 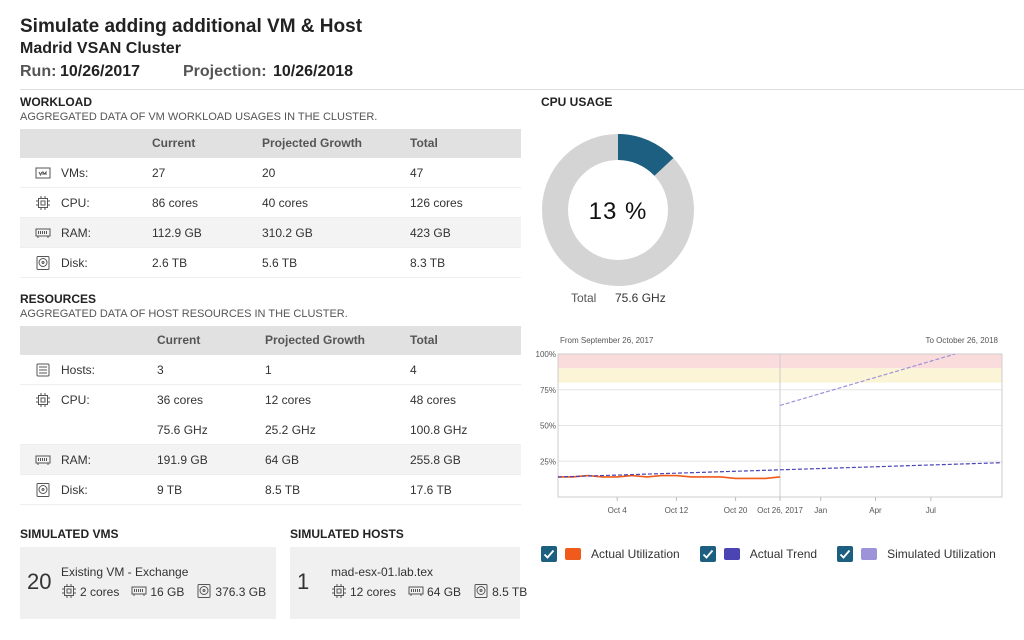 What do you see at coordinates (577, 102) in the screenshot?
I see `section-title: CPU USAGE` at bounding box center [577, 102].